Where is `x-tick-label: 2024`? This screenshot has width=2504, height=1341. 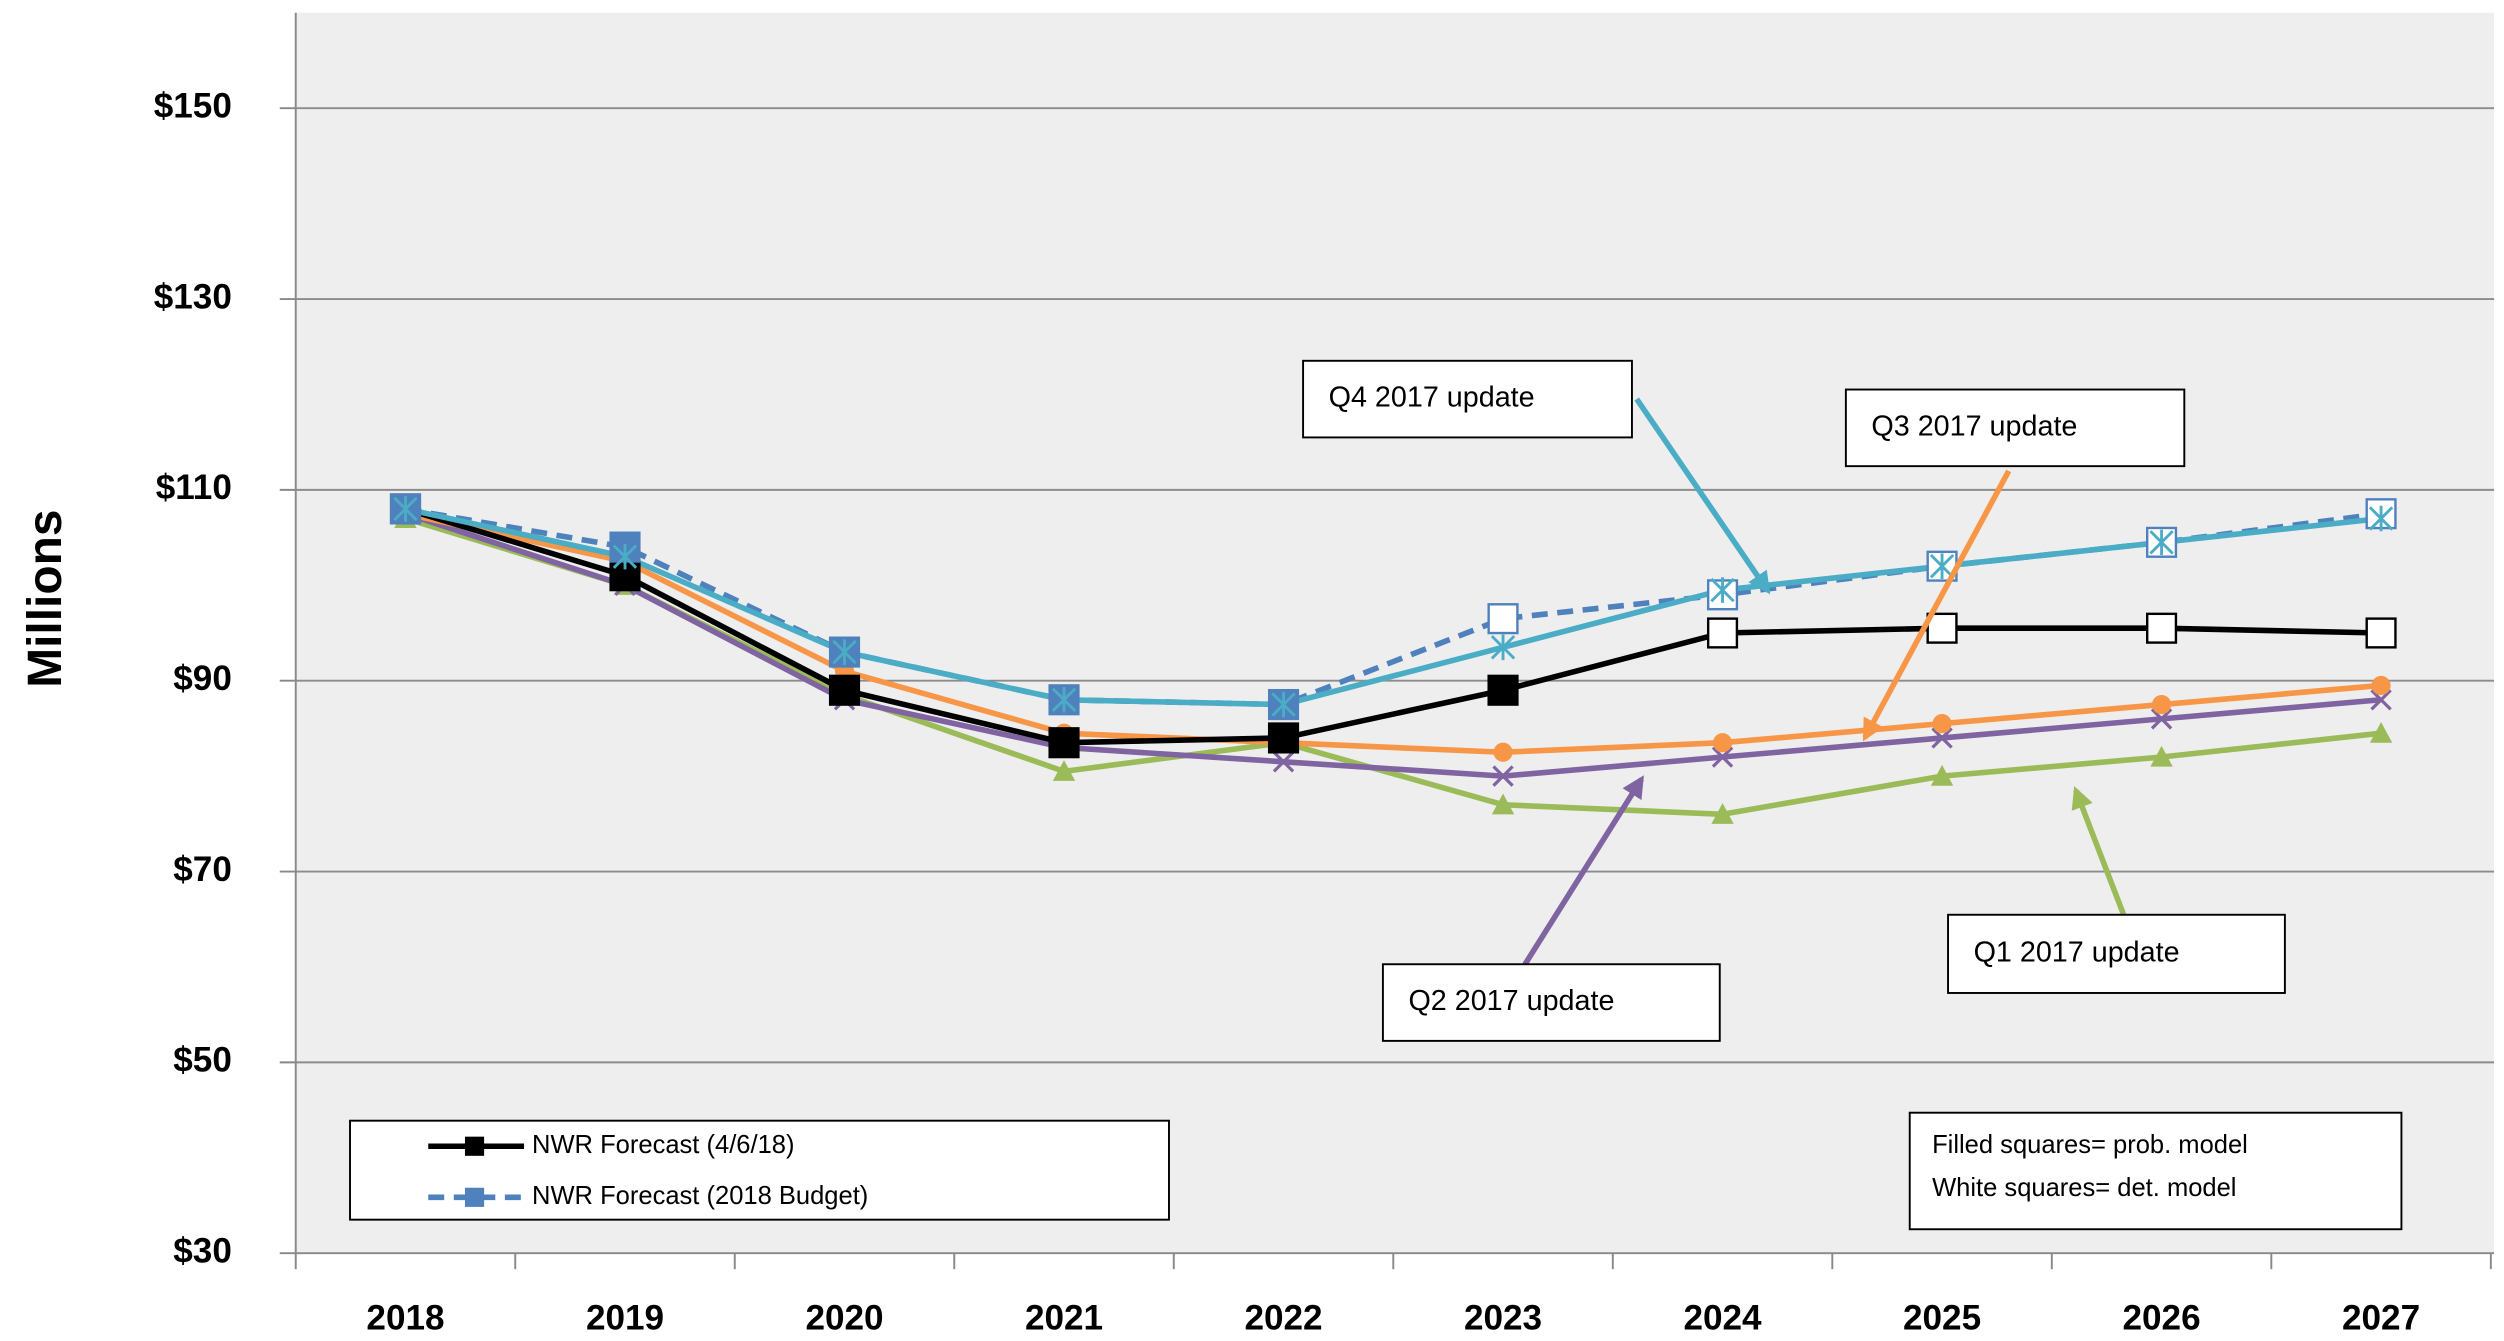
x-tick-label: 2024 is located at coordinates (1722, 1318).